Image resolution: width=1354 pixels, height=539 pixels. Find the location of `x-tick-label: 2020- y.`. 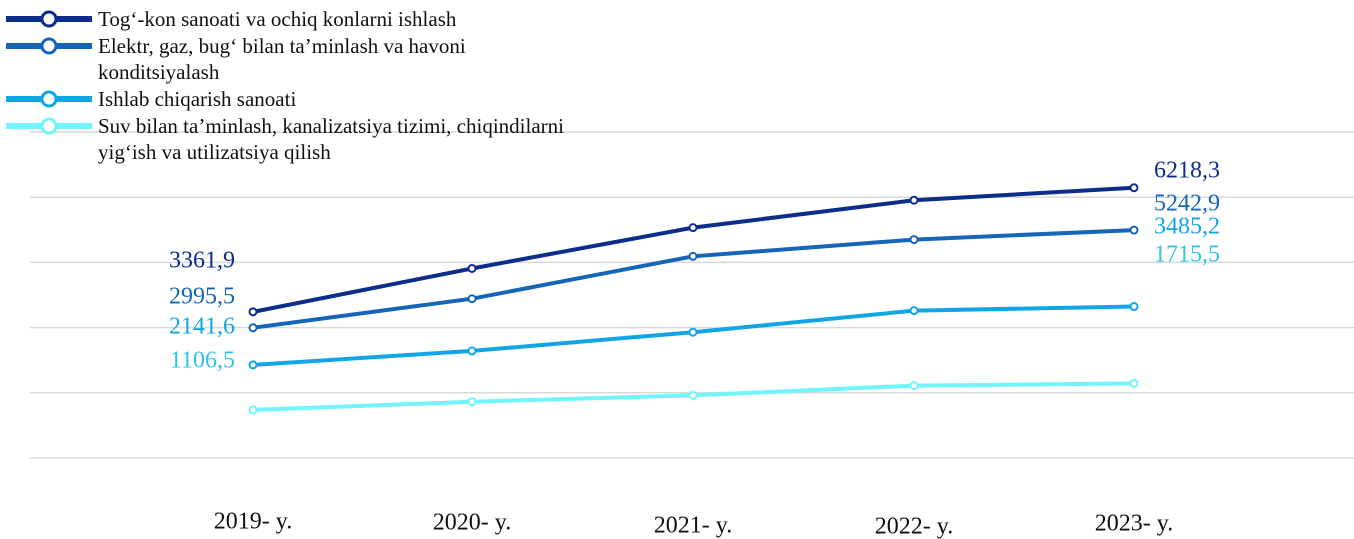

x-tick-label: 2020- y. is located at coordinates (472, 523).